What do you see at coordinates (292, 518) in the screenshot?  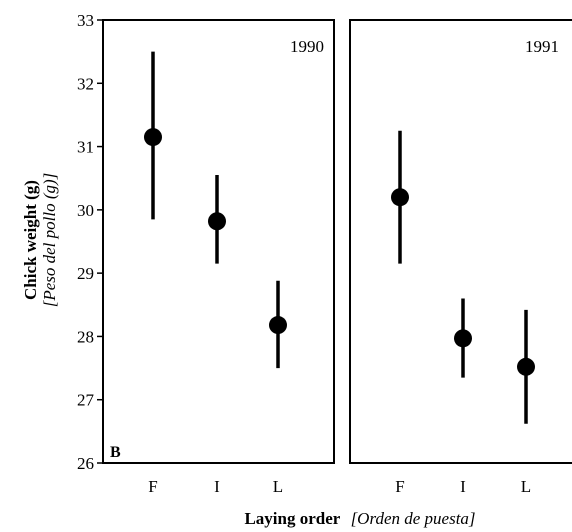 I see `x-axis-label: Laying order` at bounding box center [292, 518].